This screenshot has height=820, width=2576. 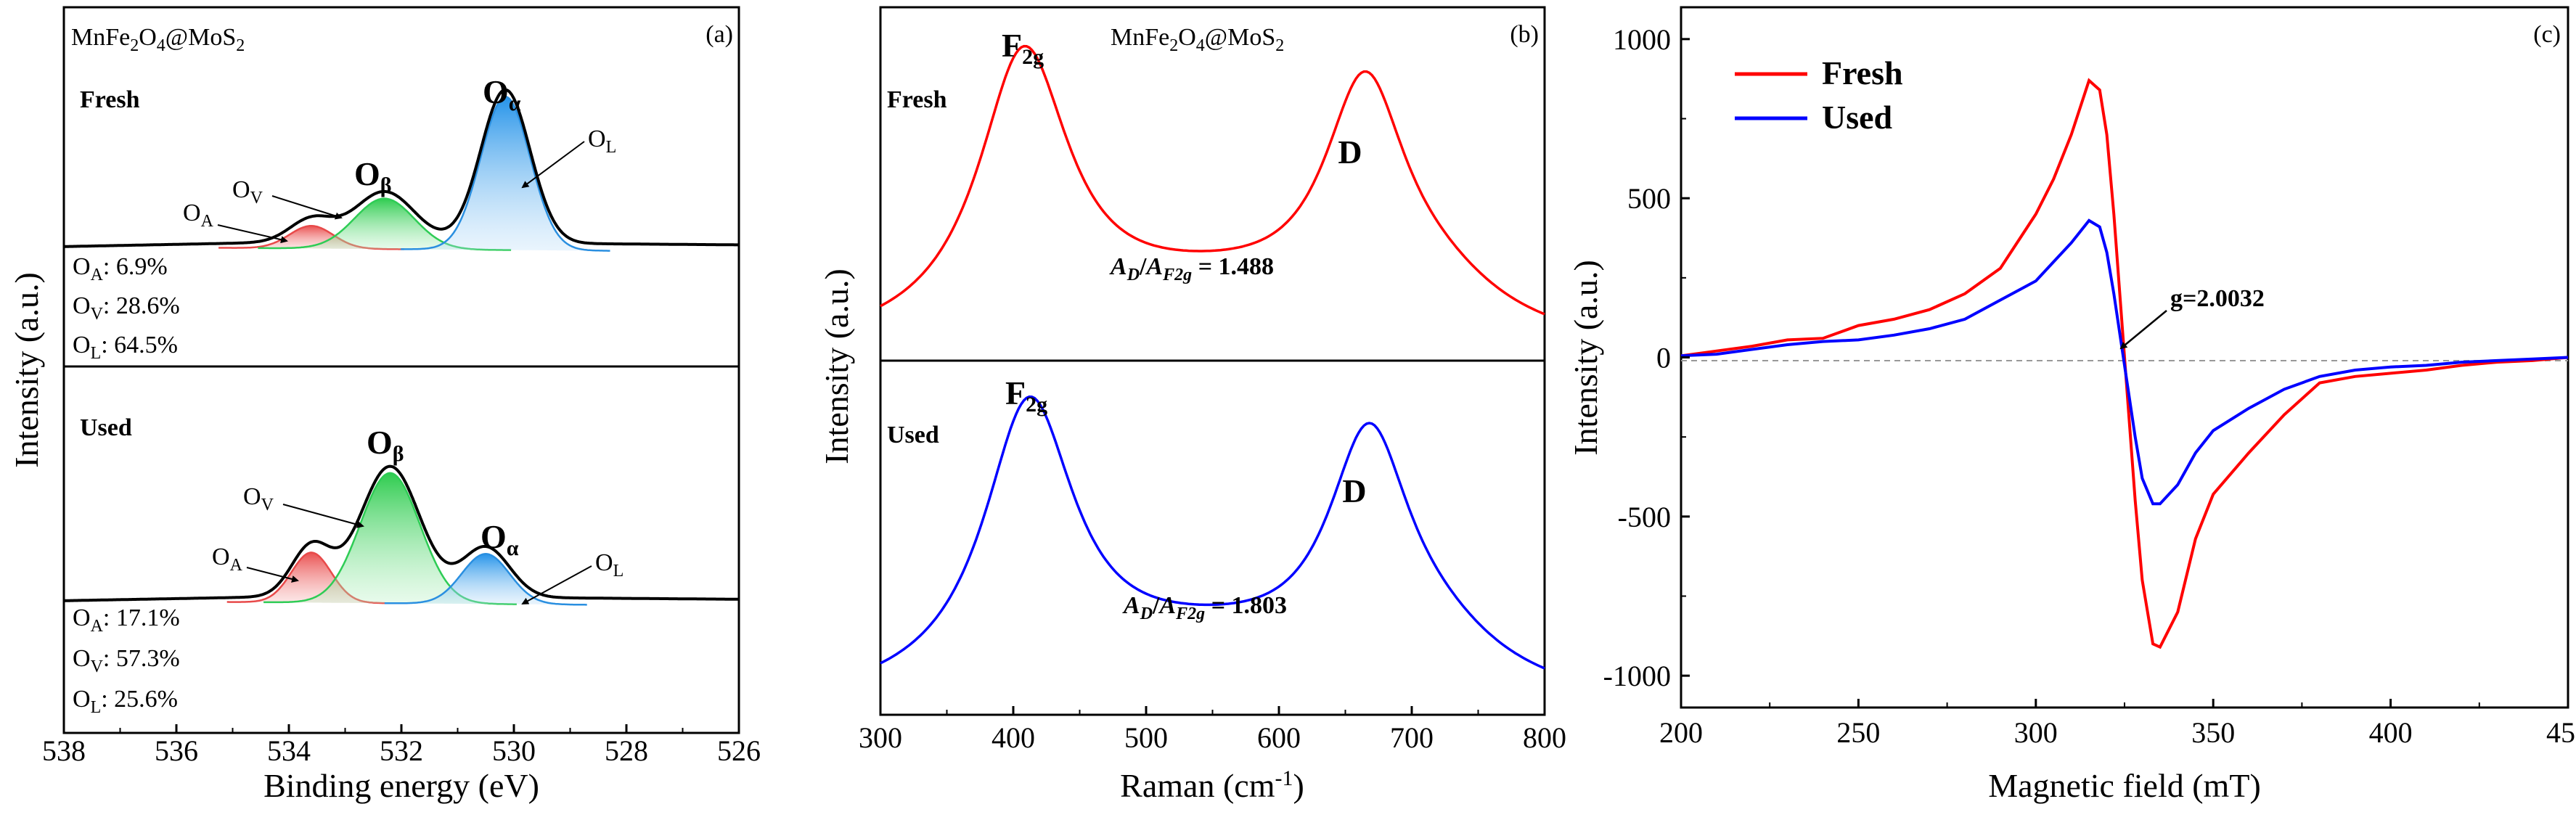 What do you see at coordinates (604, 562) in the screenshot?
I see `a-used-ol: O` at bounding box center [604, 562].